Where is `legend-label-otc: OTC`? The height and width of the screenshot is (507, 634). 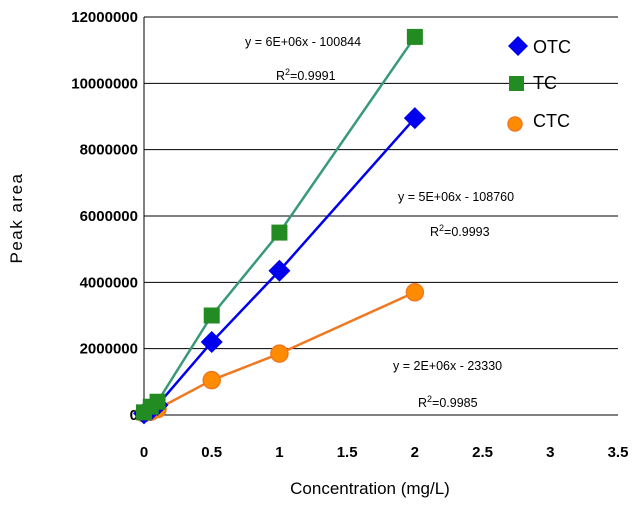
legend-label-otc: OTC is located at coordinates (552, 47).